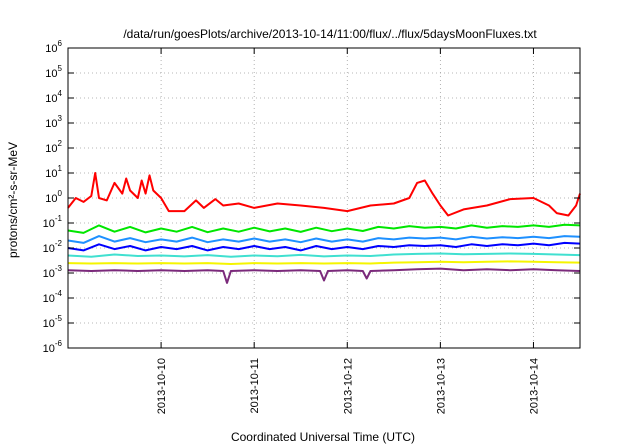 This screenshot has width=640, height=448. I want to click on y-tick-label: 10⁻⁵, so click(53, 322).